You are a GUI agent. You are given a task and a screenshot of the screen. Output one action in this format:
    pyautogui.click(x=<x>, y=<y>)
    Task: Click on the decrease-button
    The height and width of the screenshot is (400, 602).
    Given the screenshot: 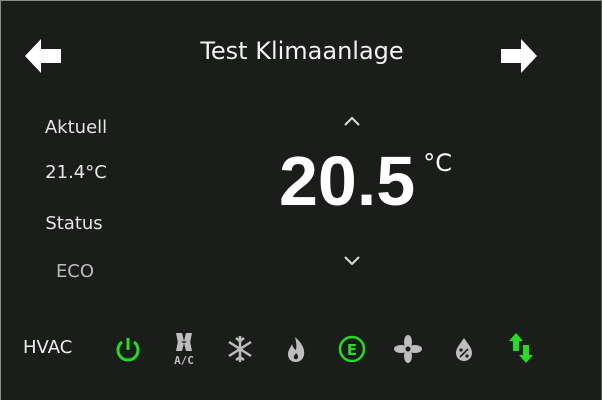 What is the action you would take?
    pyautogui.click(x=352, y=260)
    